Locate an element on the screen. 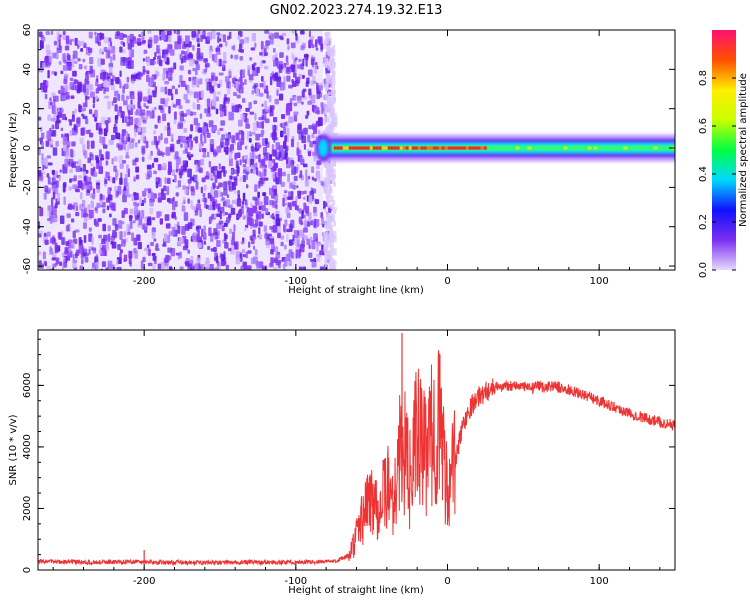  snr-y-tick-label: 0 is located at coordinates (27, 570).